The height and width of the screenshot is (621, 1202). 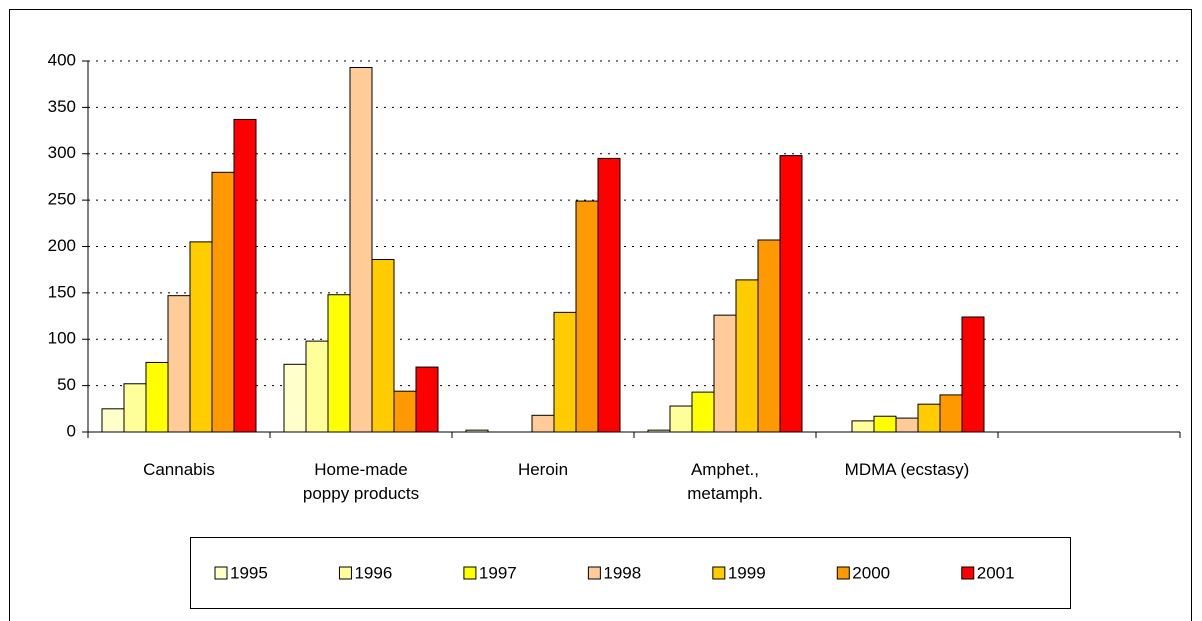 I want to click on x-tick-label: Home-made poppy products, so click(x=361, y=481).